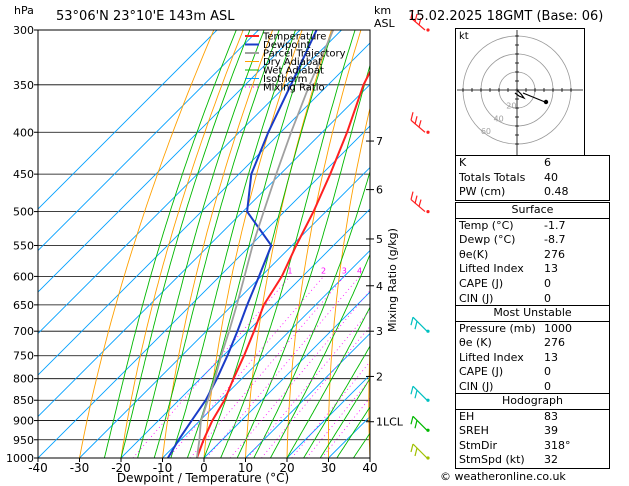 The width and height of the screenshot is (629, 486). I want to click on km-tick-label: 6, so click(379, 190).